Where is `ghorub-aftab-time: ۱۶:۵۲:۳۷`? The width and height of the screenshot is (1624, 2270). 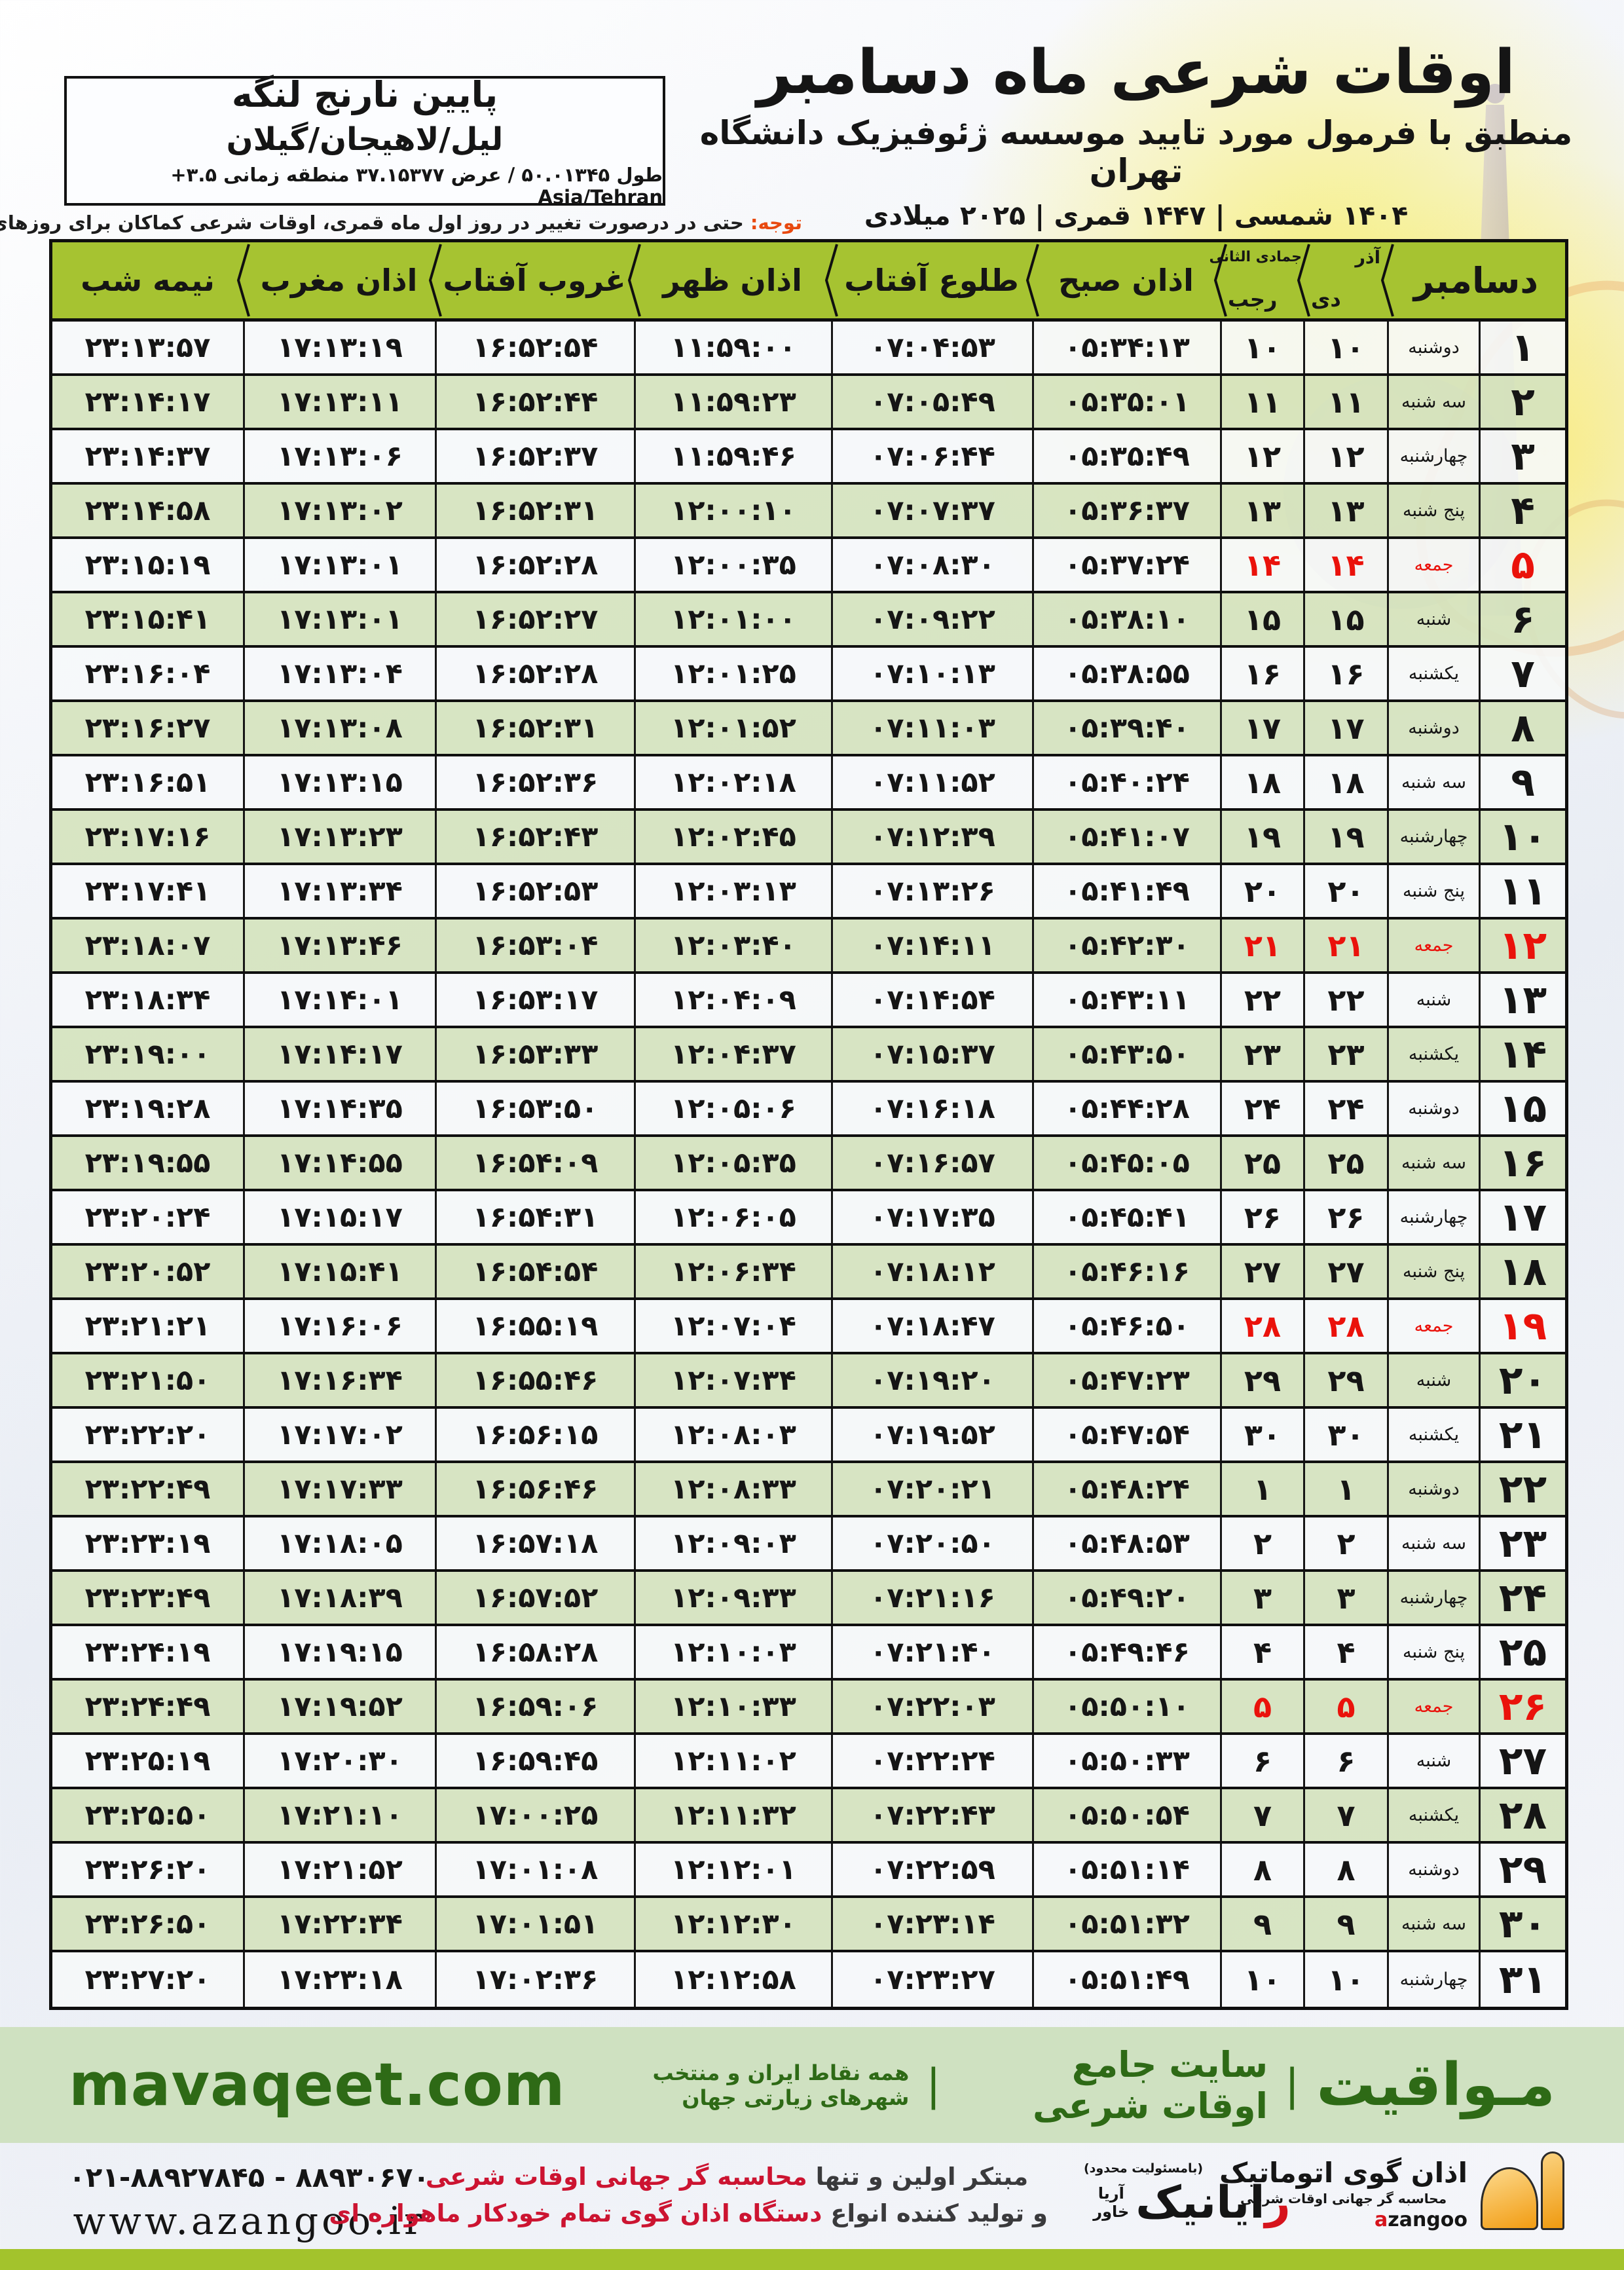
ghorub-aftab-time: ۱۶:۵۲:۳۷ is located at coordinates (534, 456).